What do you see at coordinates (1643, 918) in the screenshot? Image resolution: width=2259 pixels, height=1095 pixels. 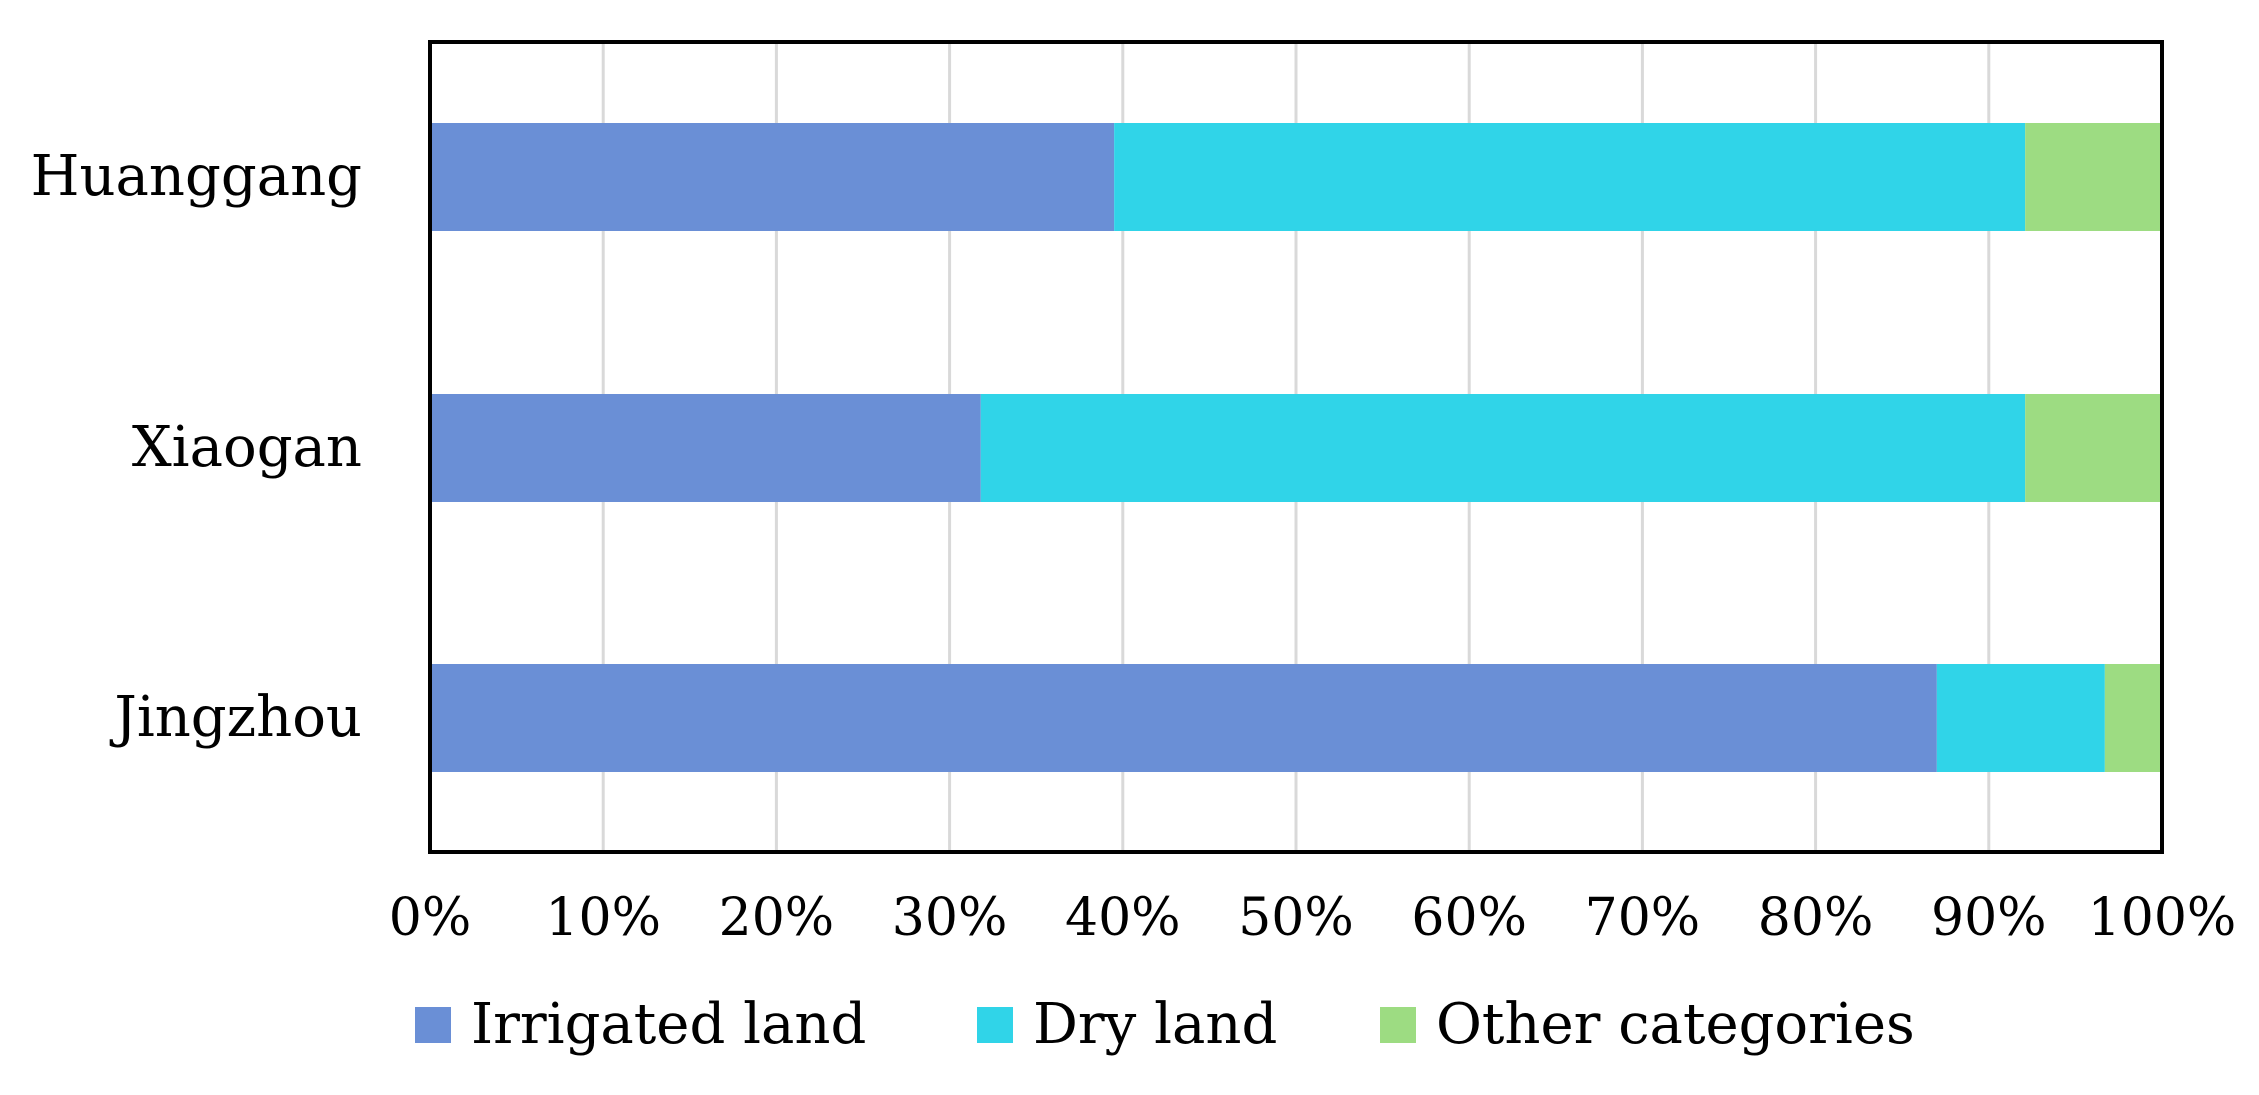 I see `x-tick-label-7: 70%` at bounding box center [1643, 918].